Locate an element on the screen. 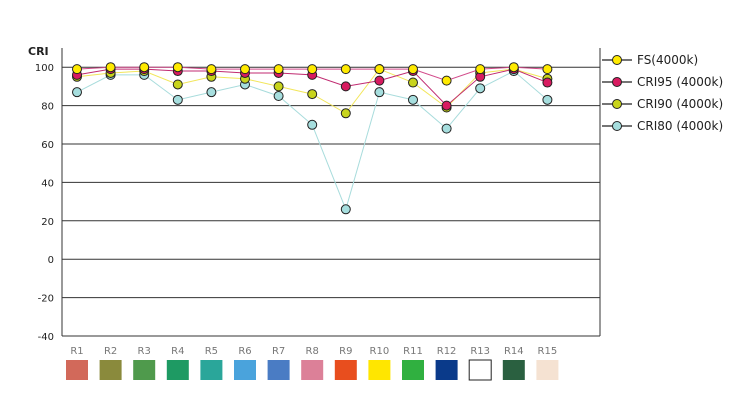 This screenshot has height=404, width=750. y-tick-label: 20 is located at coordinates (47, 222).